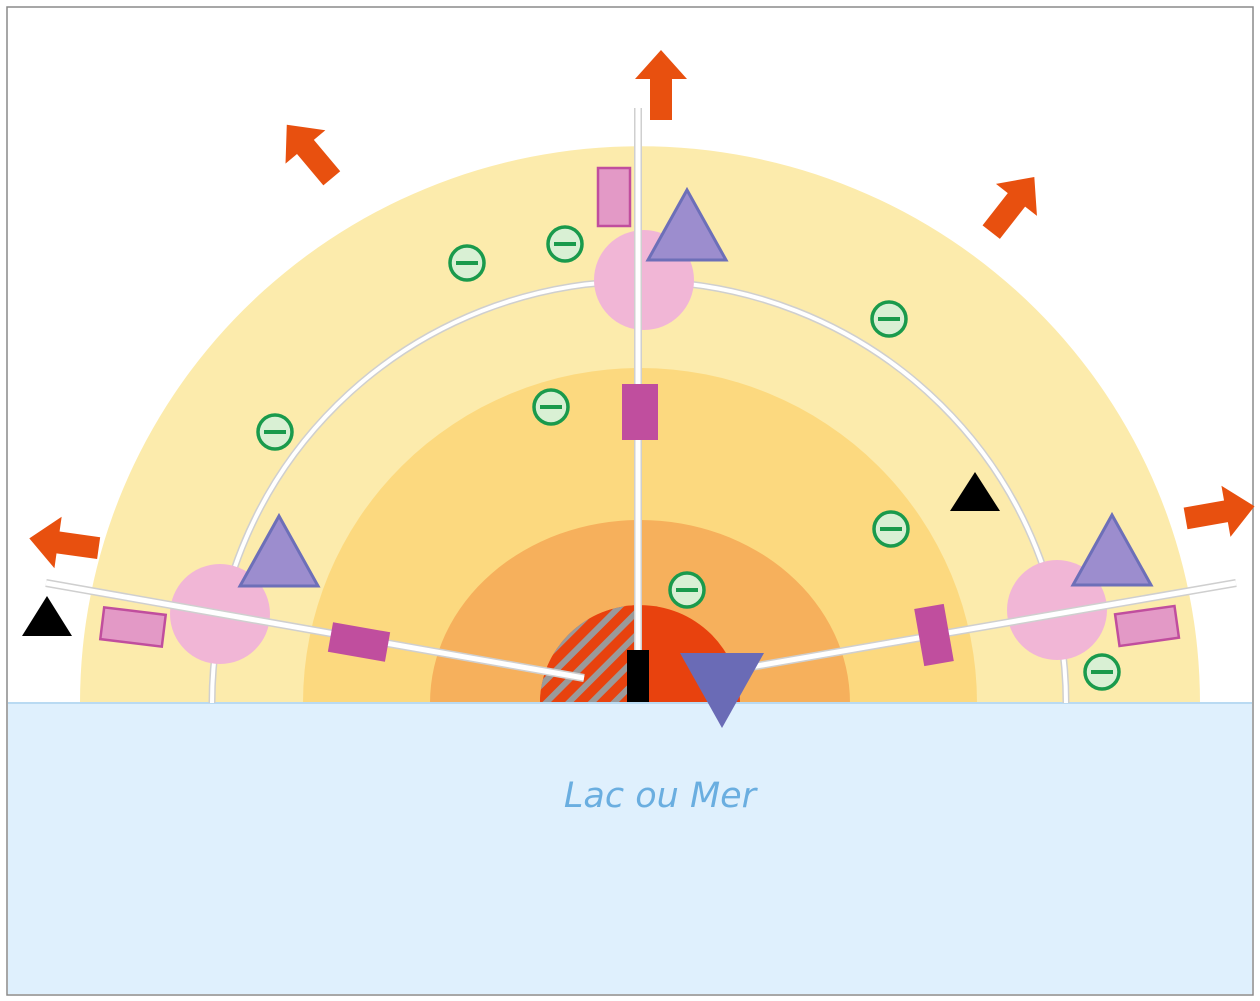 This screenshot has width=1260, height=1001. Describe the element at coordinates (660, 796) in the screenshot. I see `water-label: Lac ou Mer` at that location.